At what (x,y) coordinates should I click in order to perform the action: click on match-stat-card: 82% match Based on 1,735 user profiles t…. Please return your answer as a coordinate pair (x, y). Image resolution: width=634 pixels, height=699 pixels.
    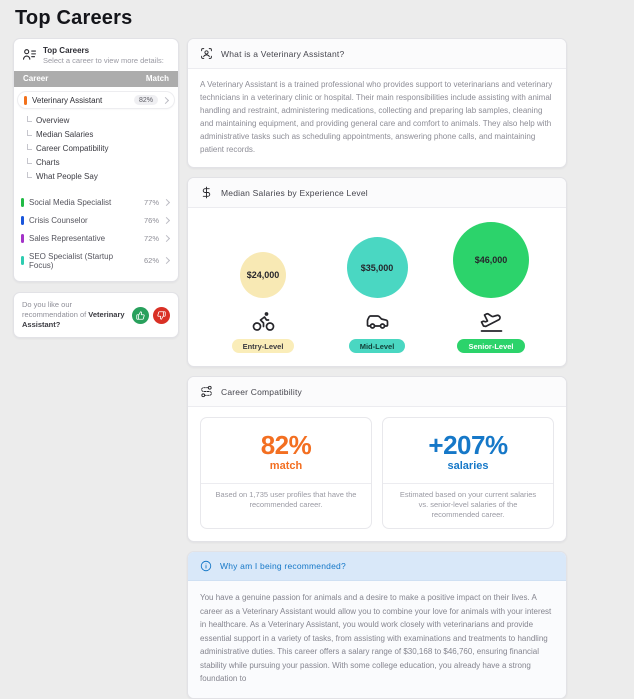
    Looking at the image, I should click on (286, 473).